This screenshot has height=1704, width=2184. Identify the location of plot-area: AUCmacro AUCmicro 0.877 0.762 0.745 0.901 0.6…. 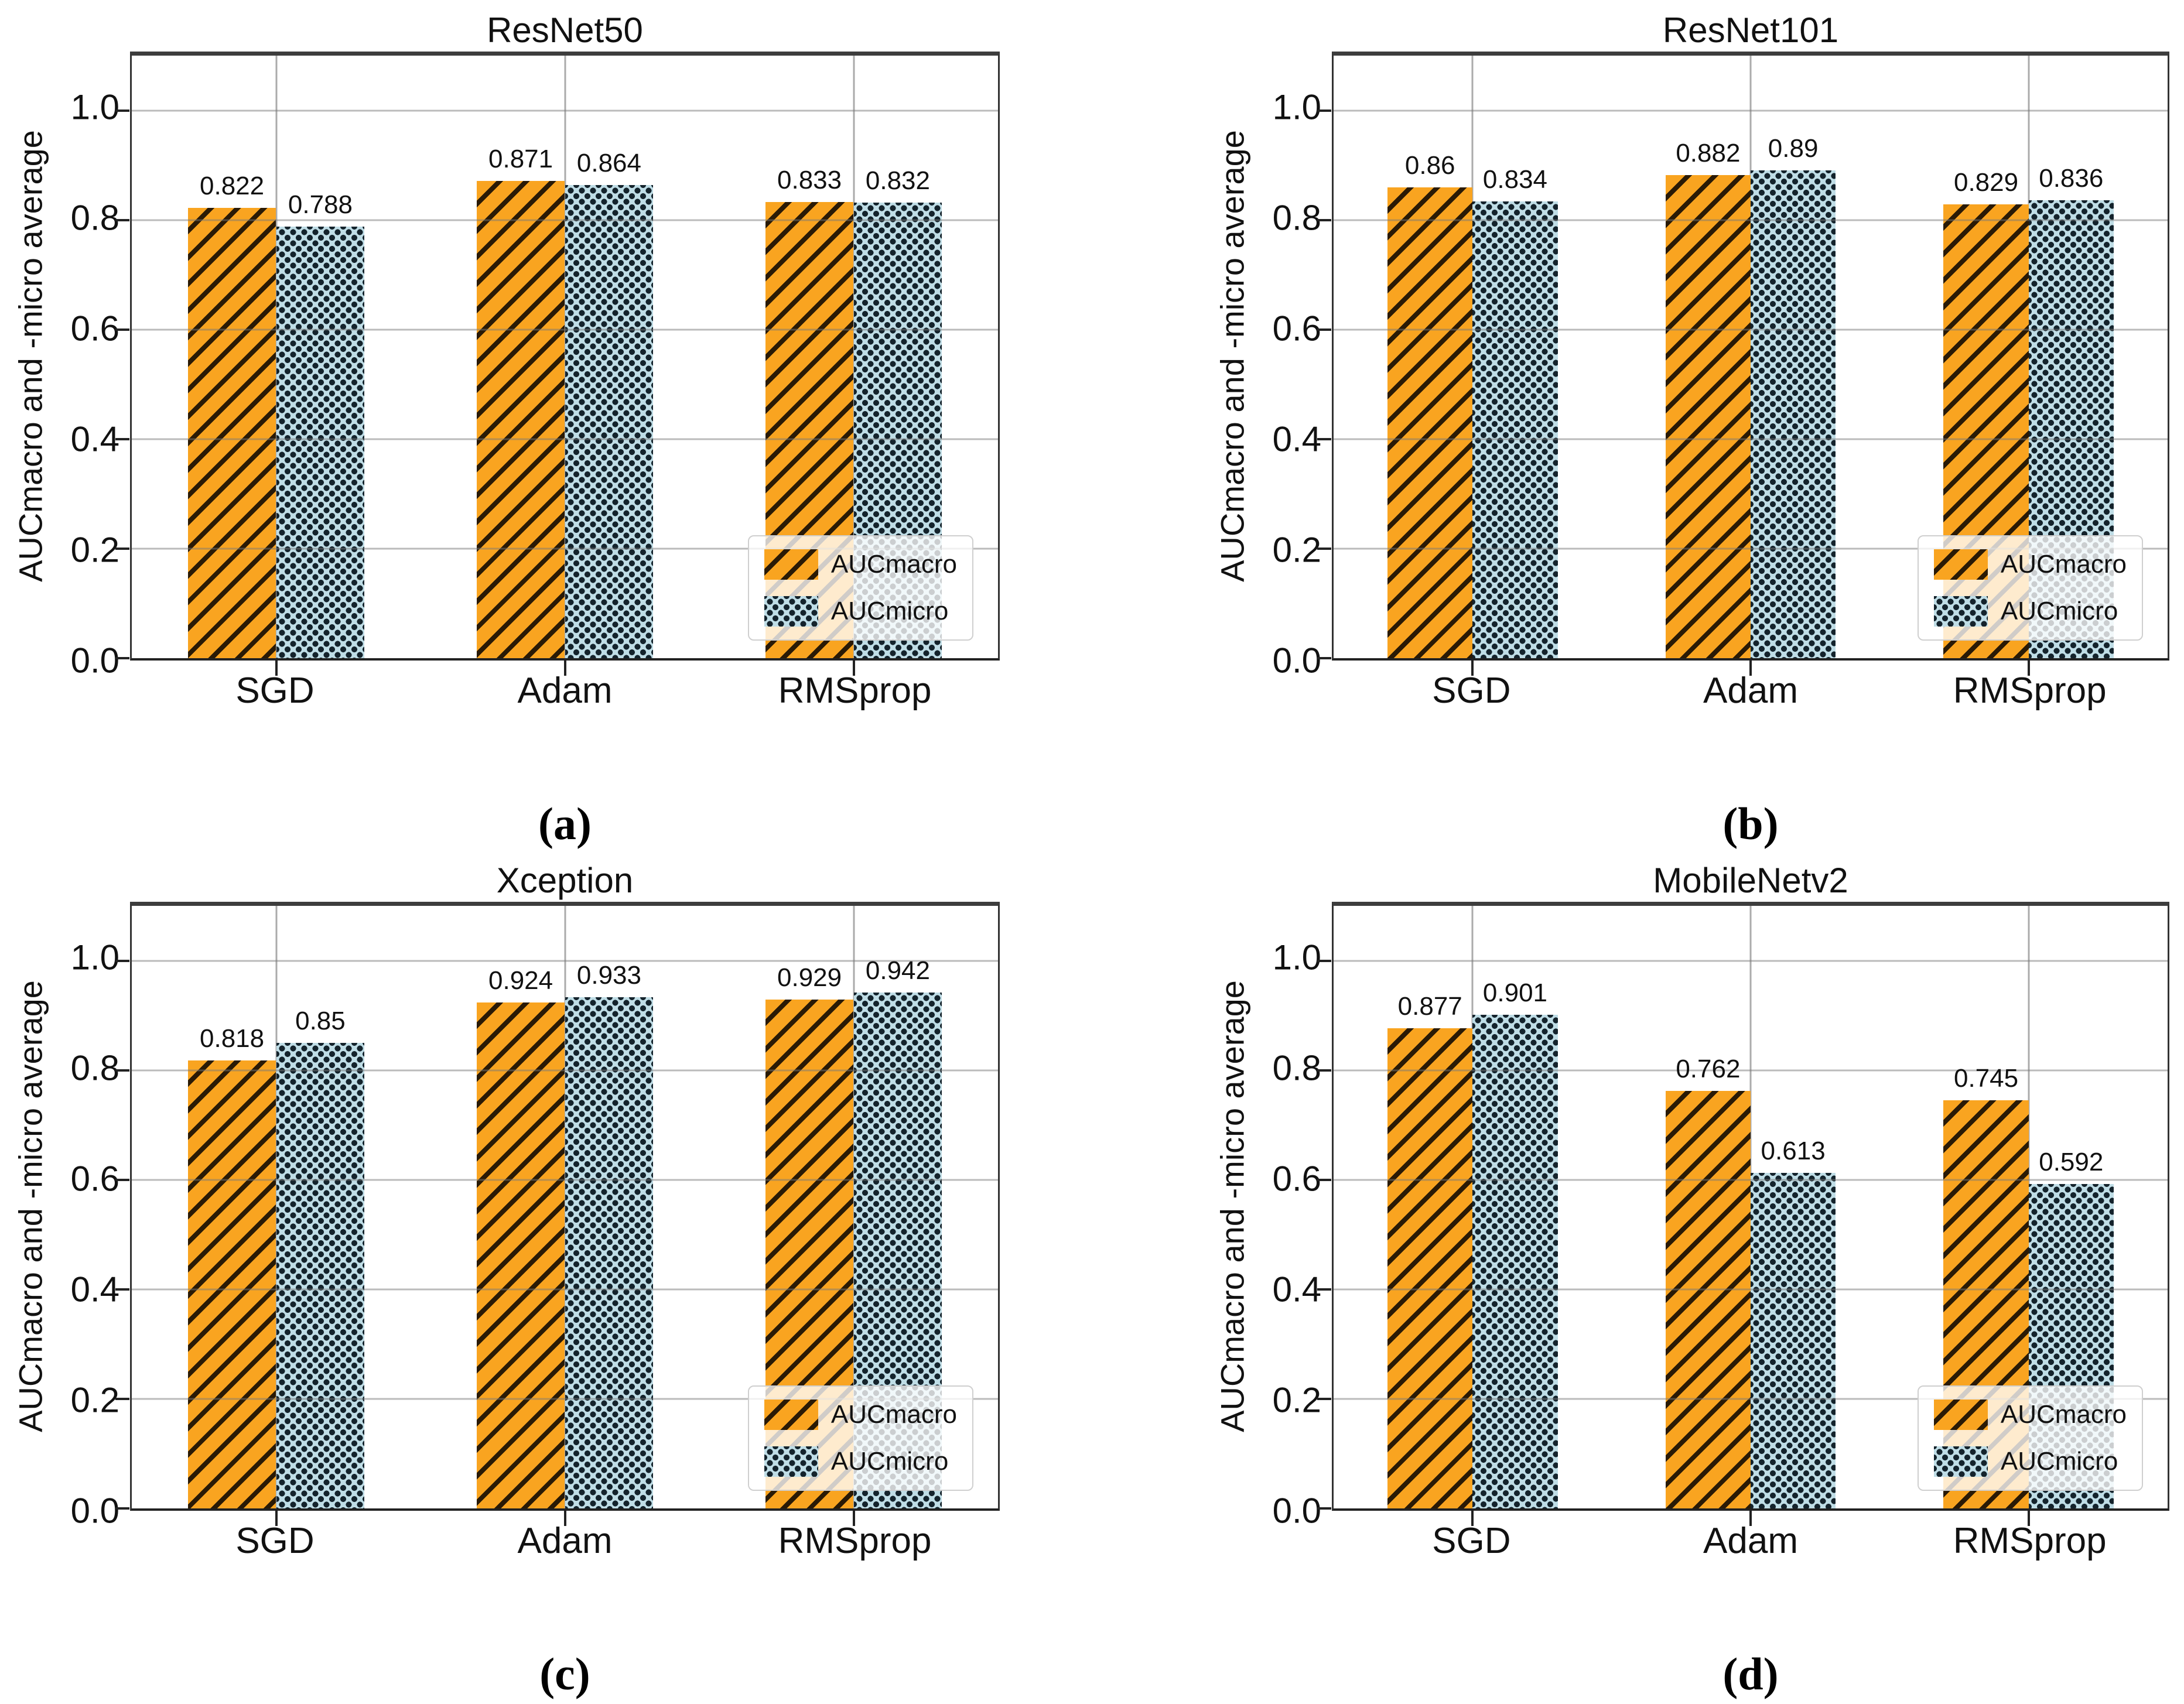
(1743, 1214).